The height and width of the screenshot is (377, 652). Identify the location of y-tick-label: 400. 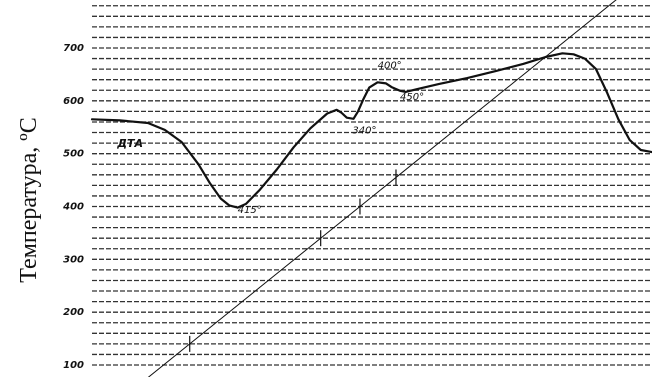
(73, 207).